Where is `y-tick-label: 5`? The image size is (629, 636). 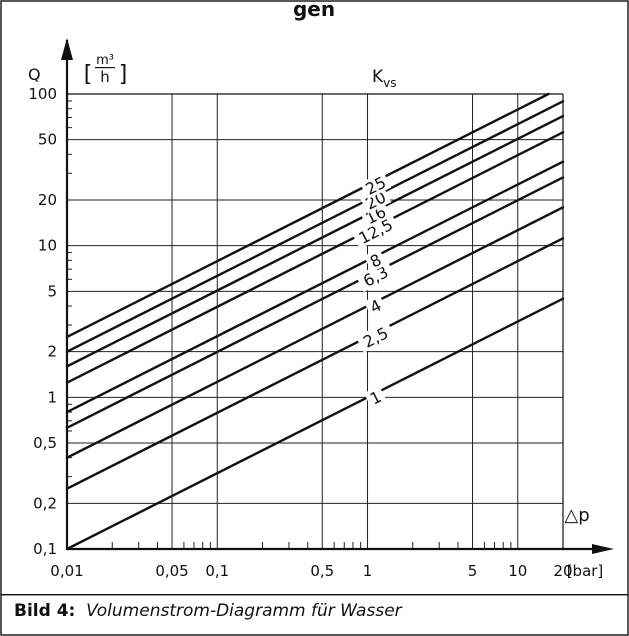
y-tick-label: 5 is located at coordinates (52, 291).